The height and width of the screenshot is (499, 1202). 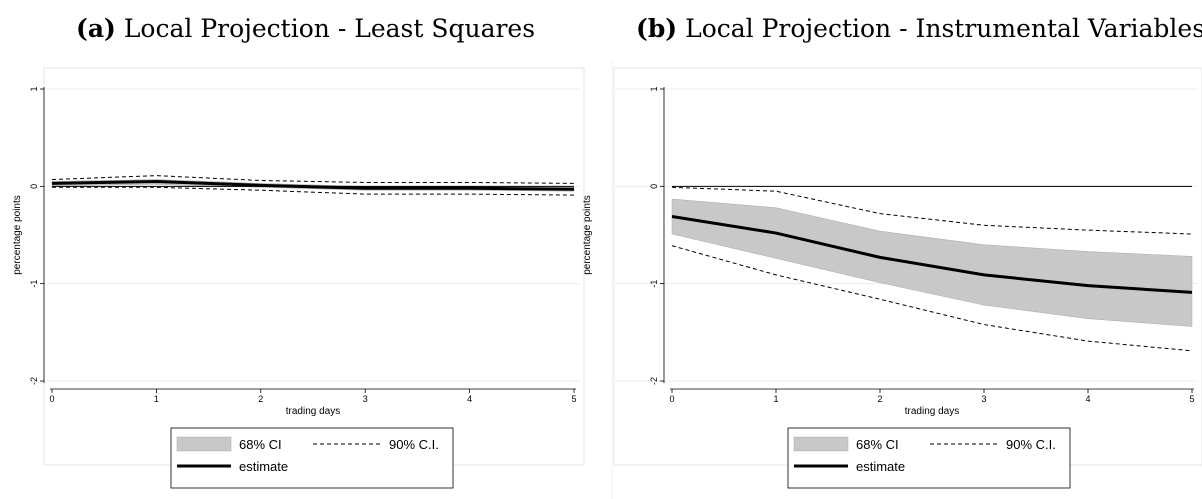 What do you see at coordinates (654, 186) in the screenshot?
I see `panel-b-y-tick-label: 0` at bounding box center [654, 186].